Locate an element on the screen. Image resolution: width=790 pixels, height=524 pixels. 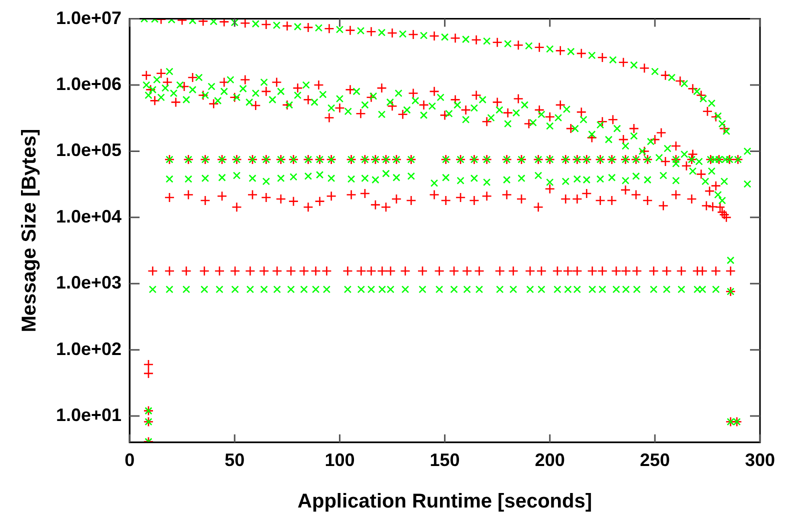
y-tick-label: 1.0e+01 is located at coordinates (89, 415).